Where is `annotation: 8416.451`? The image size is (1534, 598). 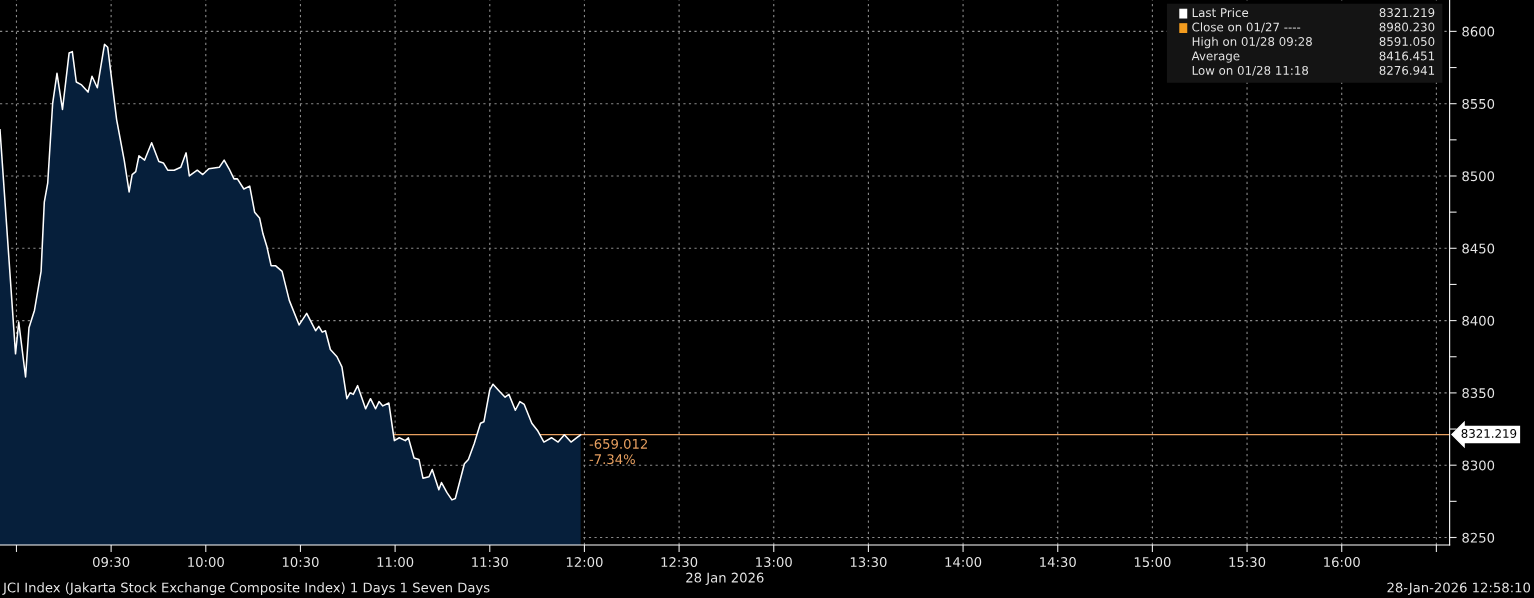
annotation: 8416.451 is located at coordinates (1407, 56).